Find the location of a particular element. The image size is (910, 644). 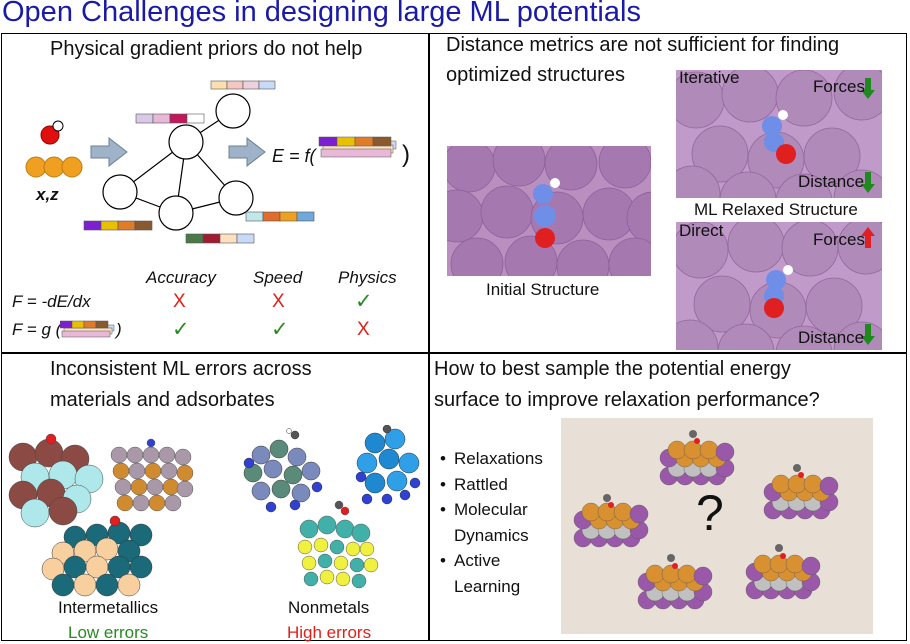

bullet-active: Active is located at coordinates (491, 561).